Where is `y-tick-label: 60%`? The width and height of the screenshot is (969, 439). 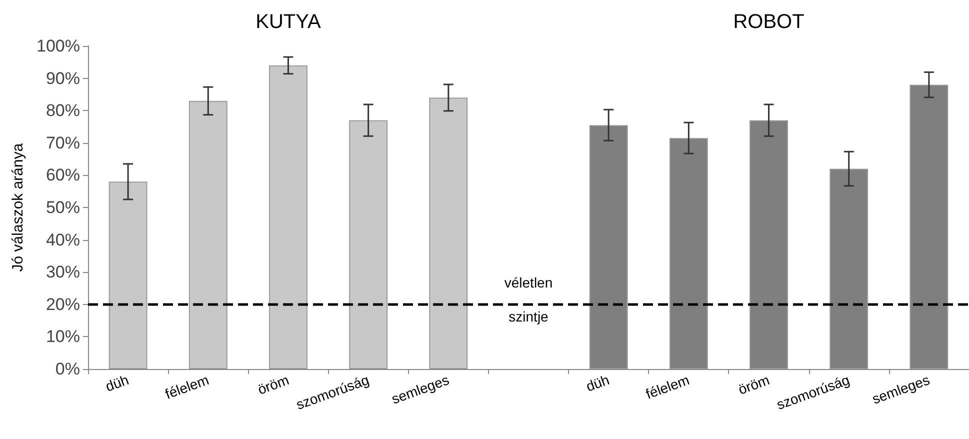
y-tick-label: 60% is located at coordinates (63, 175).